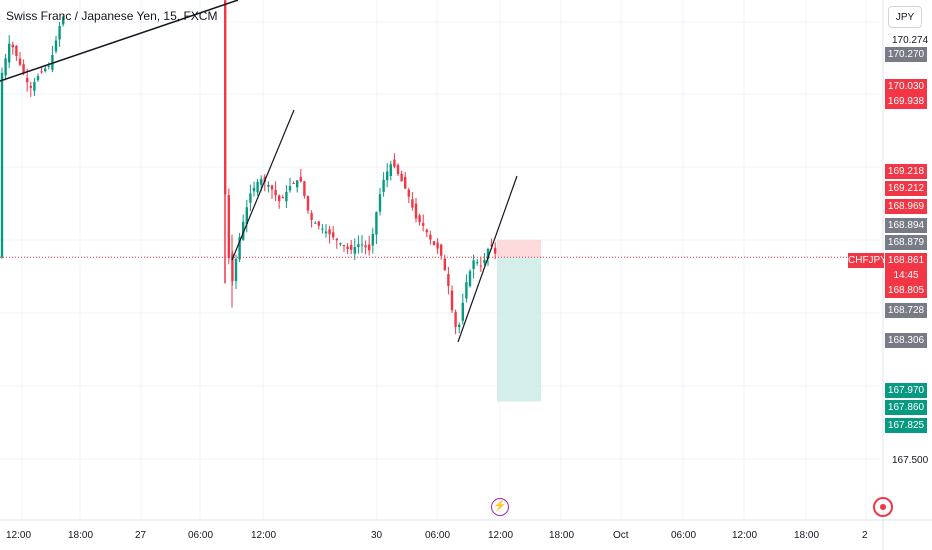  What do you see at coordinates (906, 86) in the screenshot?
I see `price-badge: 170.030` at bounding box center [906, 86].